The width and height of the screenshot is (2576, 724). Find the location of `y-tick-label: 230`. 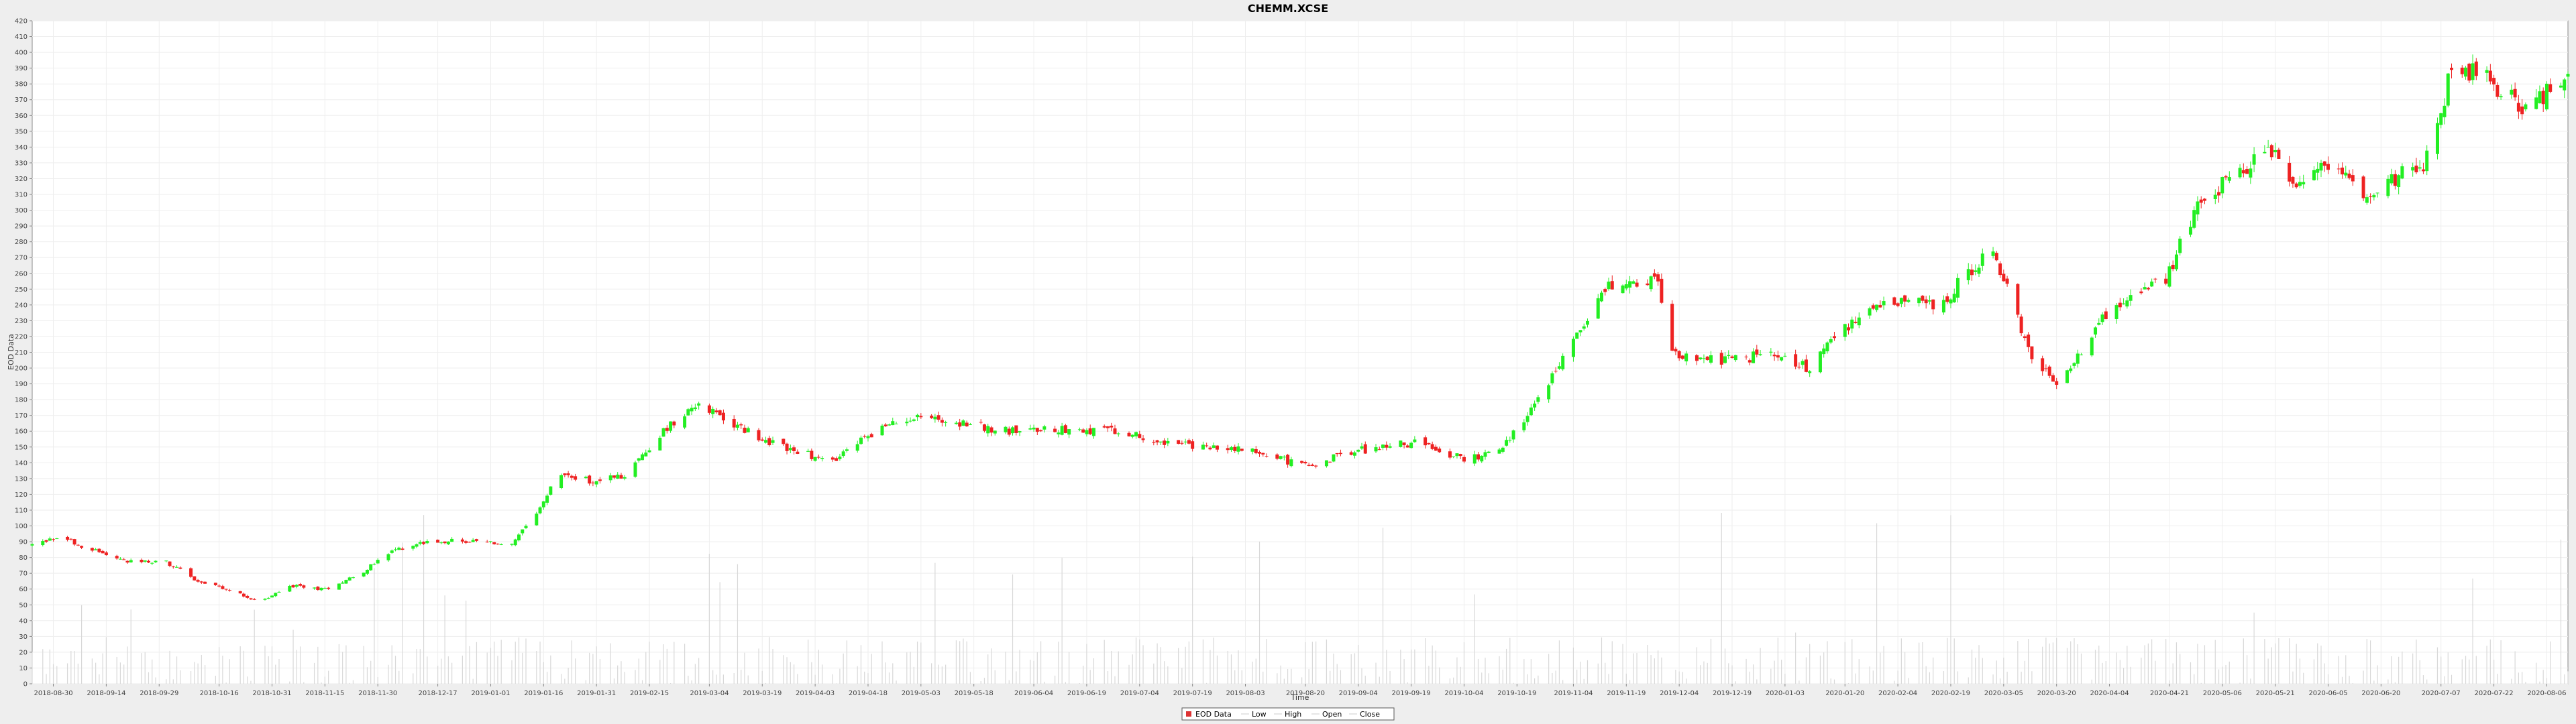

y-tick-label: 230 is located at coordinates (21, 321).